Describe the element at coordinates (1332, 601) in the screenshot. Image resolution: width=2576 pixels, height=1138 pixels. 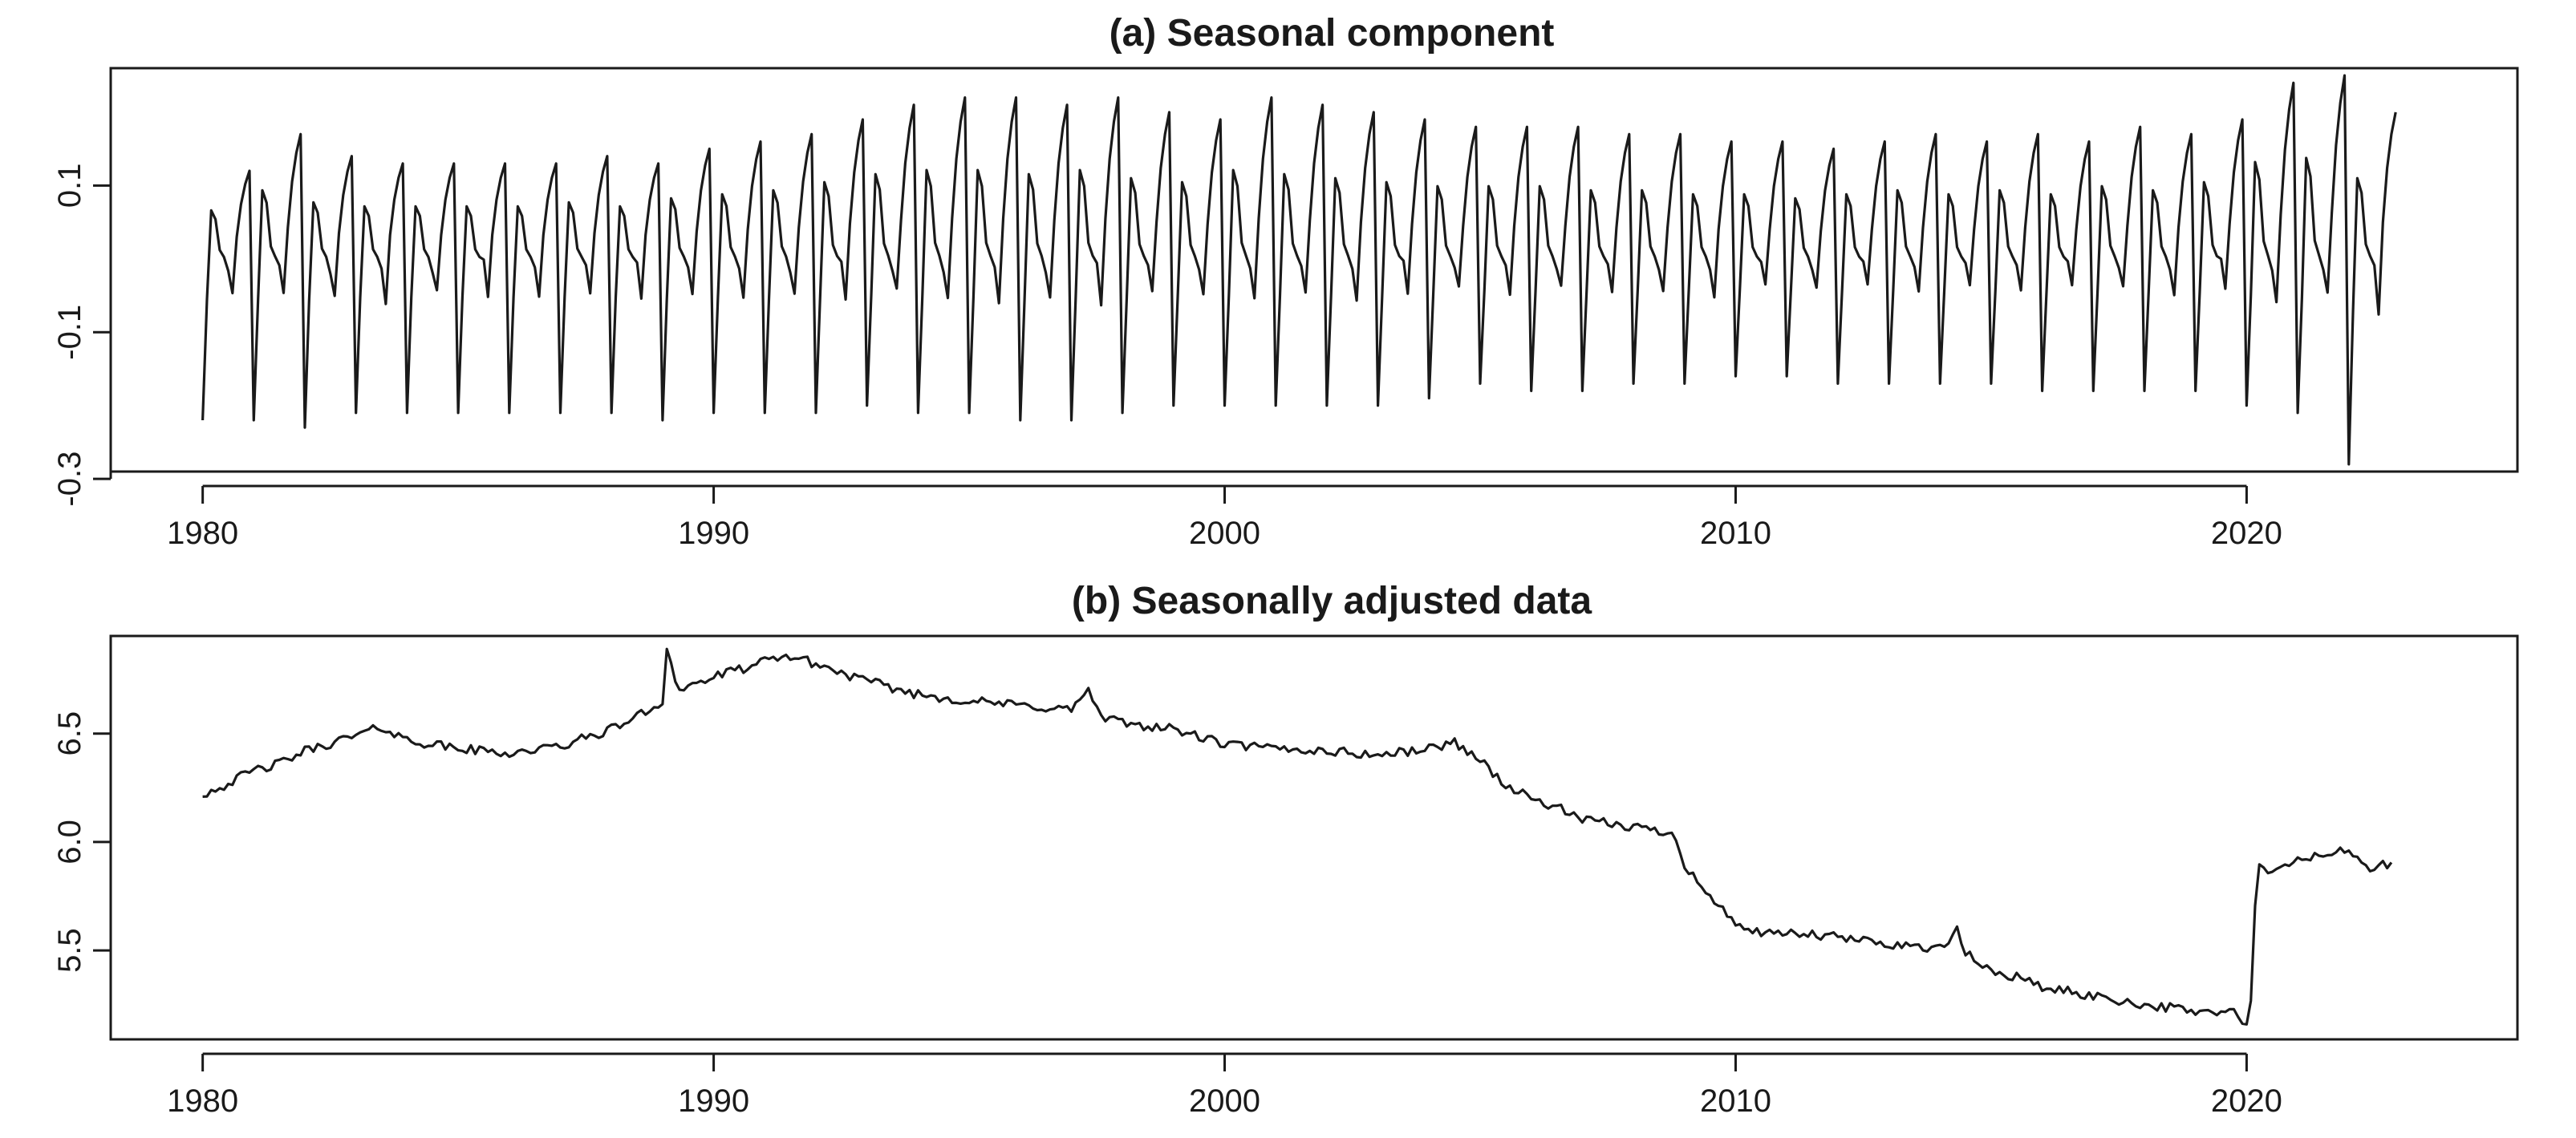
I see `chart-title: (b) Seasonally adjusted data` at that location.